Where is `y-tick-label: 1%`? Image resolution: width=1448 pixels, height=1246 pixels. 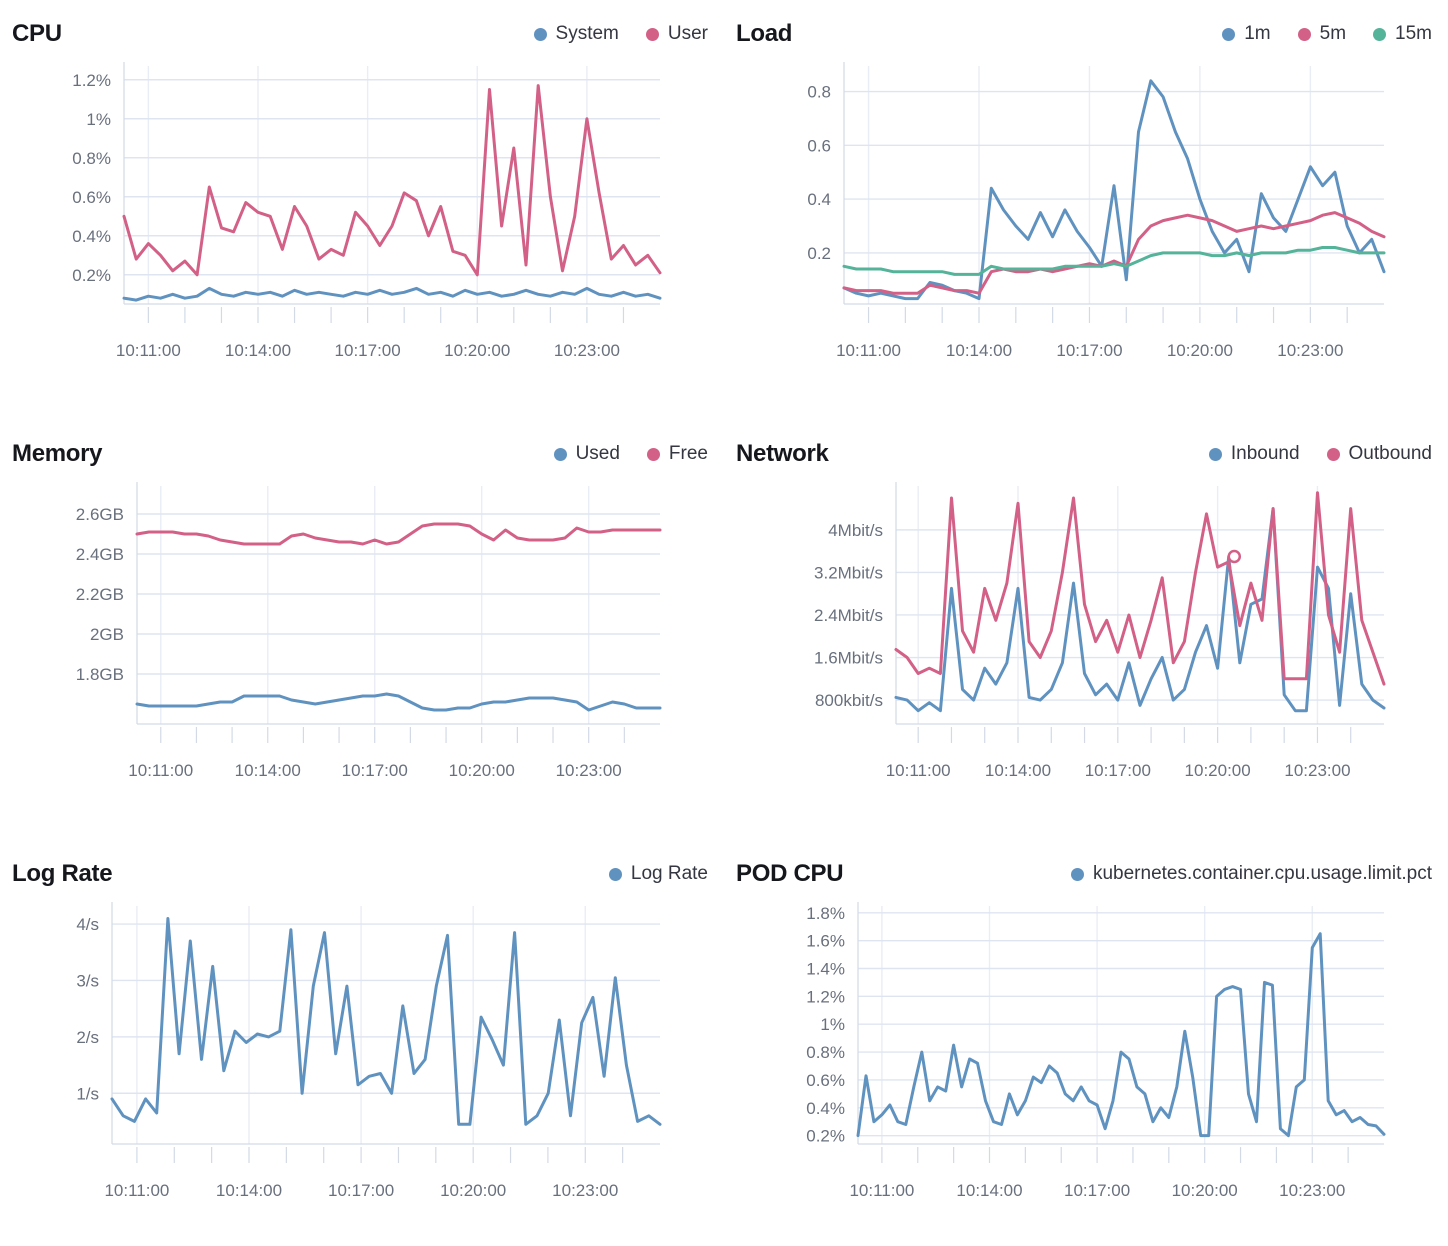 y-tick-label: 1% is located at coordinates (98, 119).